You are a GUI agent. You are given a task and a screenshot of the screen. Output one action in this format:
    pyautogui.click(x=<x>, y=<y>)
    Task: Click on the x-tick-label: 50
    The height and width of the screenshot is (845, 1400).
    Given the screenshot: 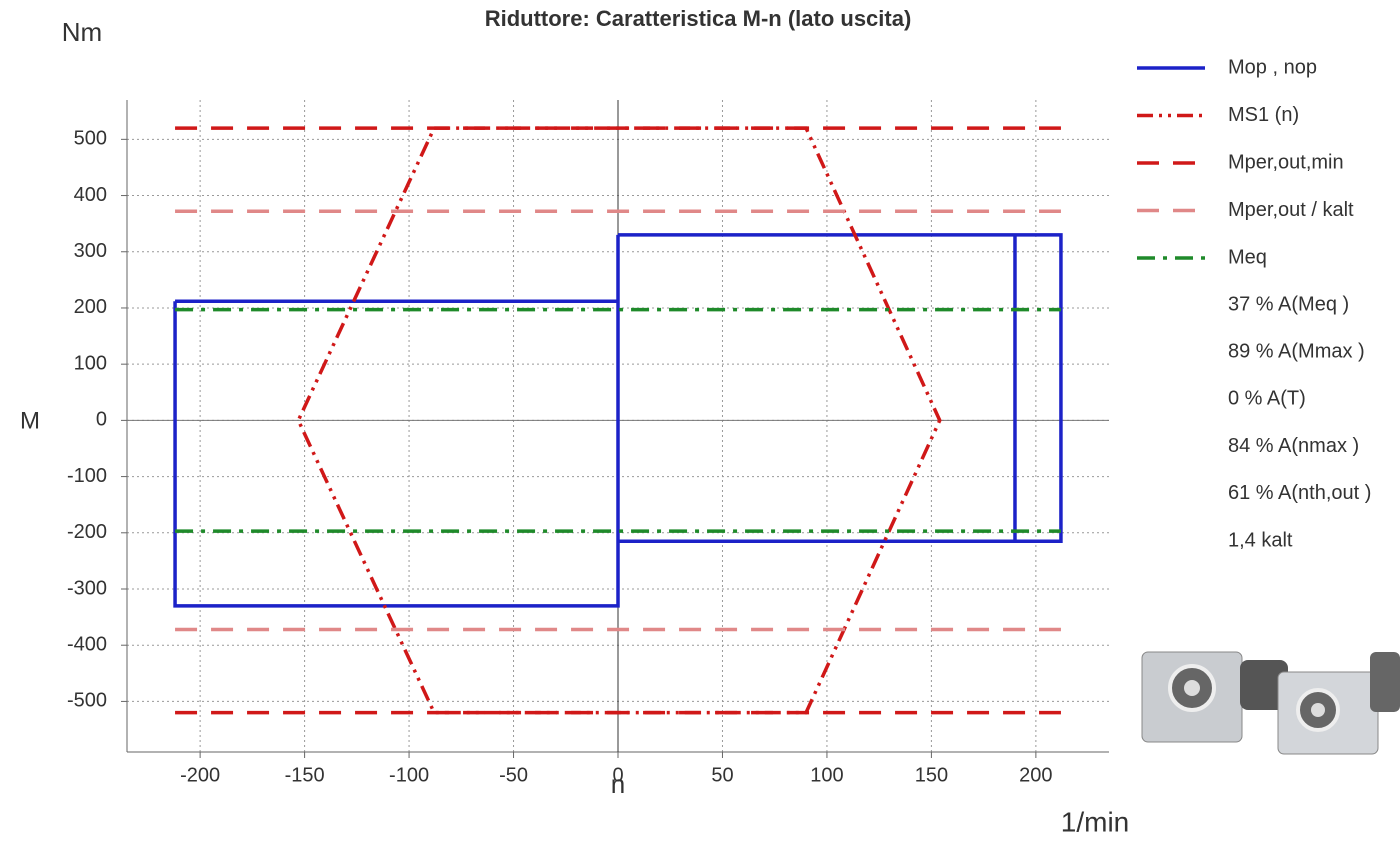 What is the action you would take?
    pyautogui.click(x=722, y=775)
    